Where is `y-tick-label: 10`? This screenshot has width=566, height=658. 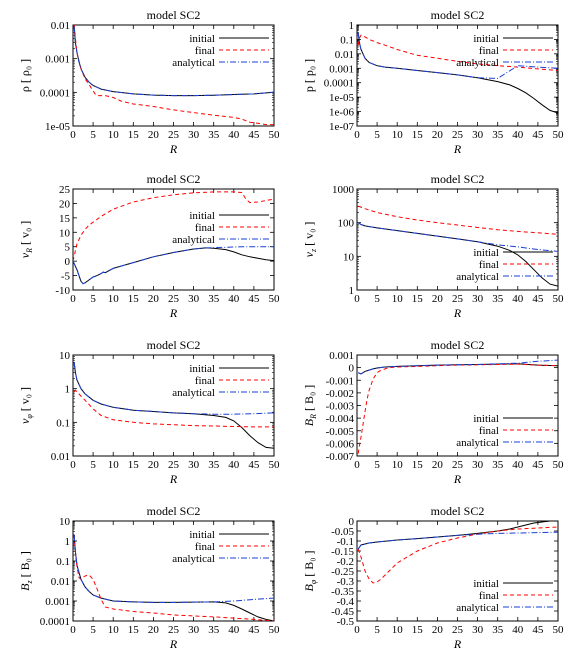 y-tick-label: 10 is located at coordinates (65, 522).